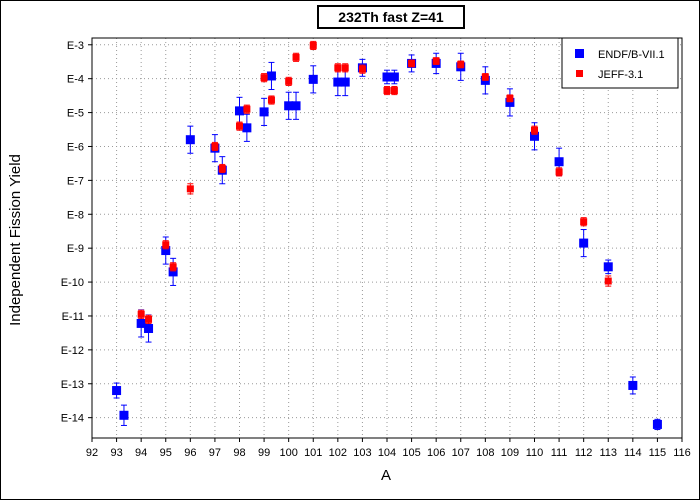  I want to click on x-tick-label-101: 101, so click(313, 453).